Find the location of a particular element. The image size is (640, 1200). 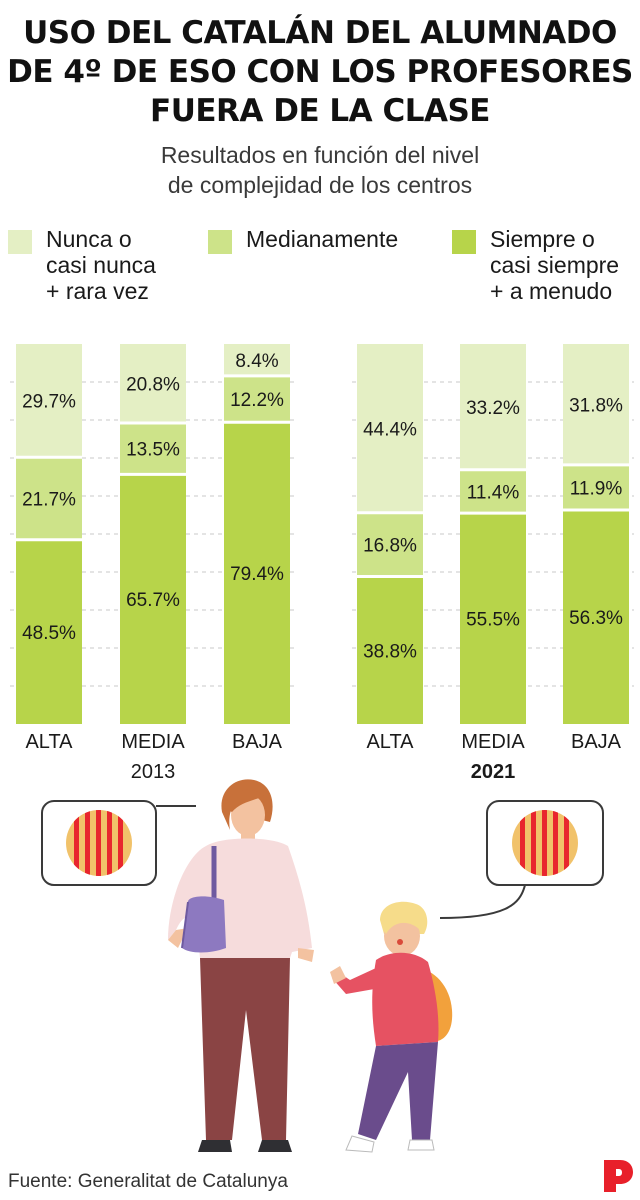

legend-label-line: Siempre o is located at coordinates (542, 239).